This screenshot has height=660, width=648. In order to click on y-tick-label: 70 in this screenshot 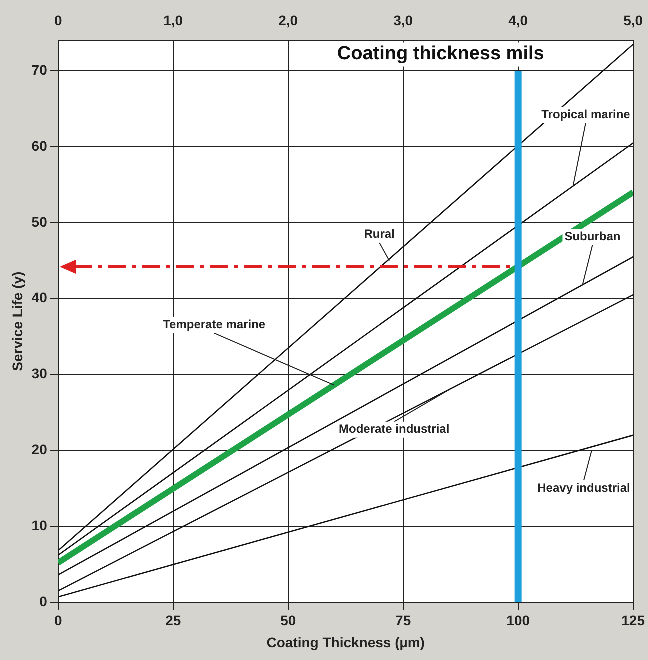, I will do `click(40, 70)`.